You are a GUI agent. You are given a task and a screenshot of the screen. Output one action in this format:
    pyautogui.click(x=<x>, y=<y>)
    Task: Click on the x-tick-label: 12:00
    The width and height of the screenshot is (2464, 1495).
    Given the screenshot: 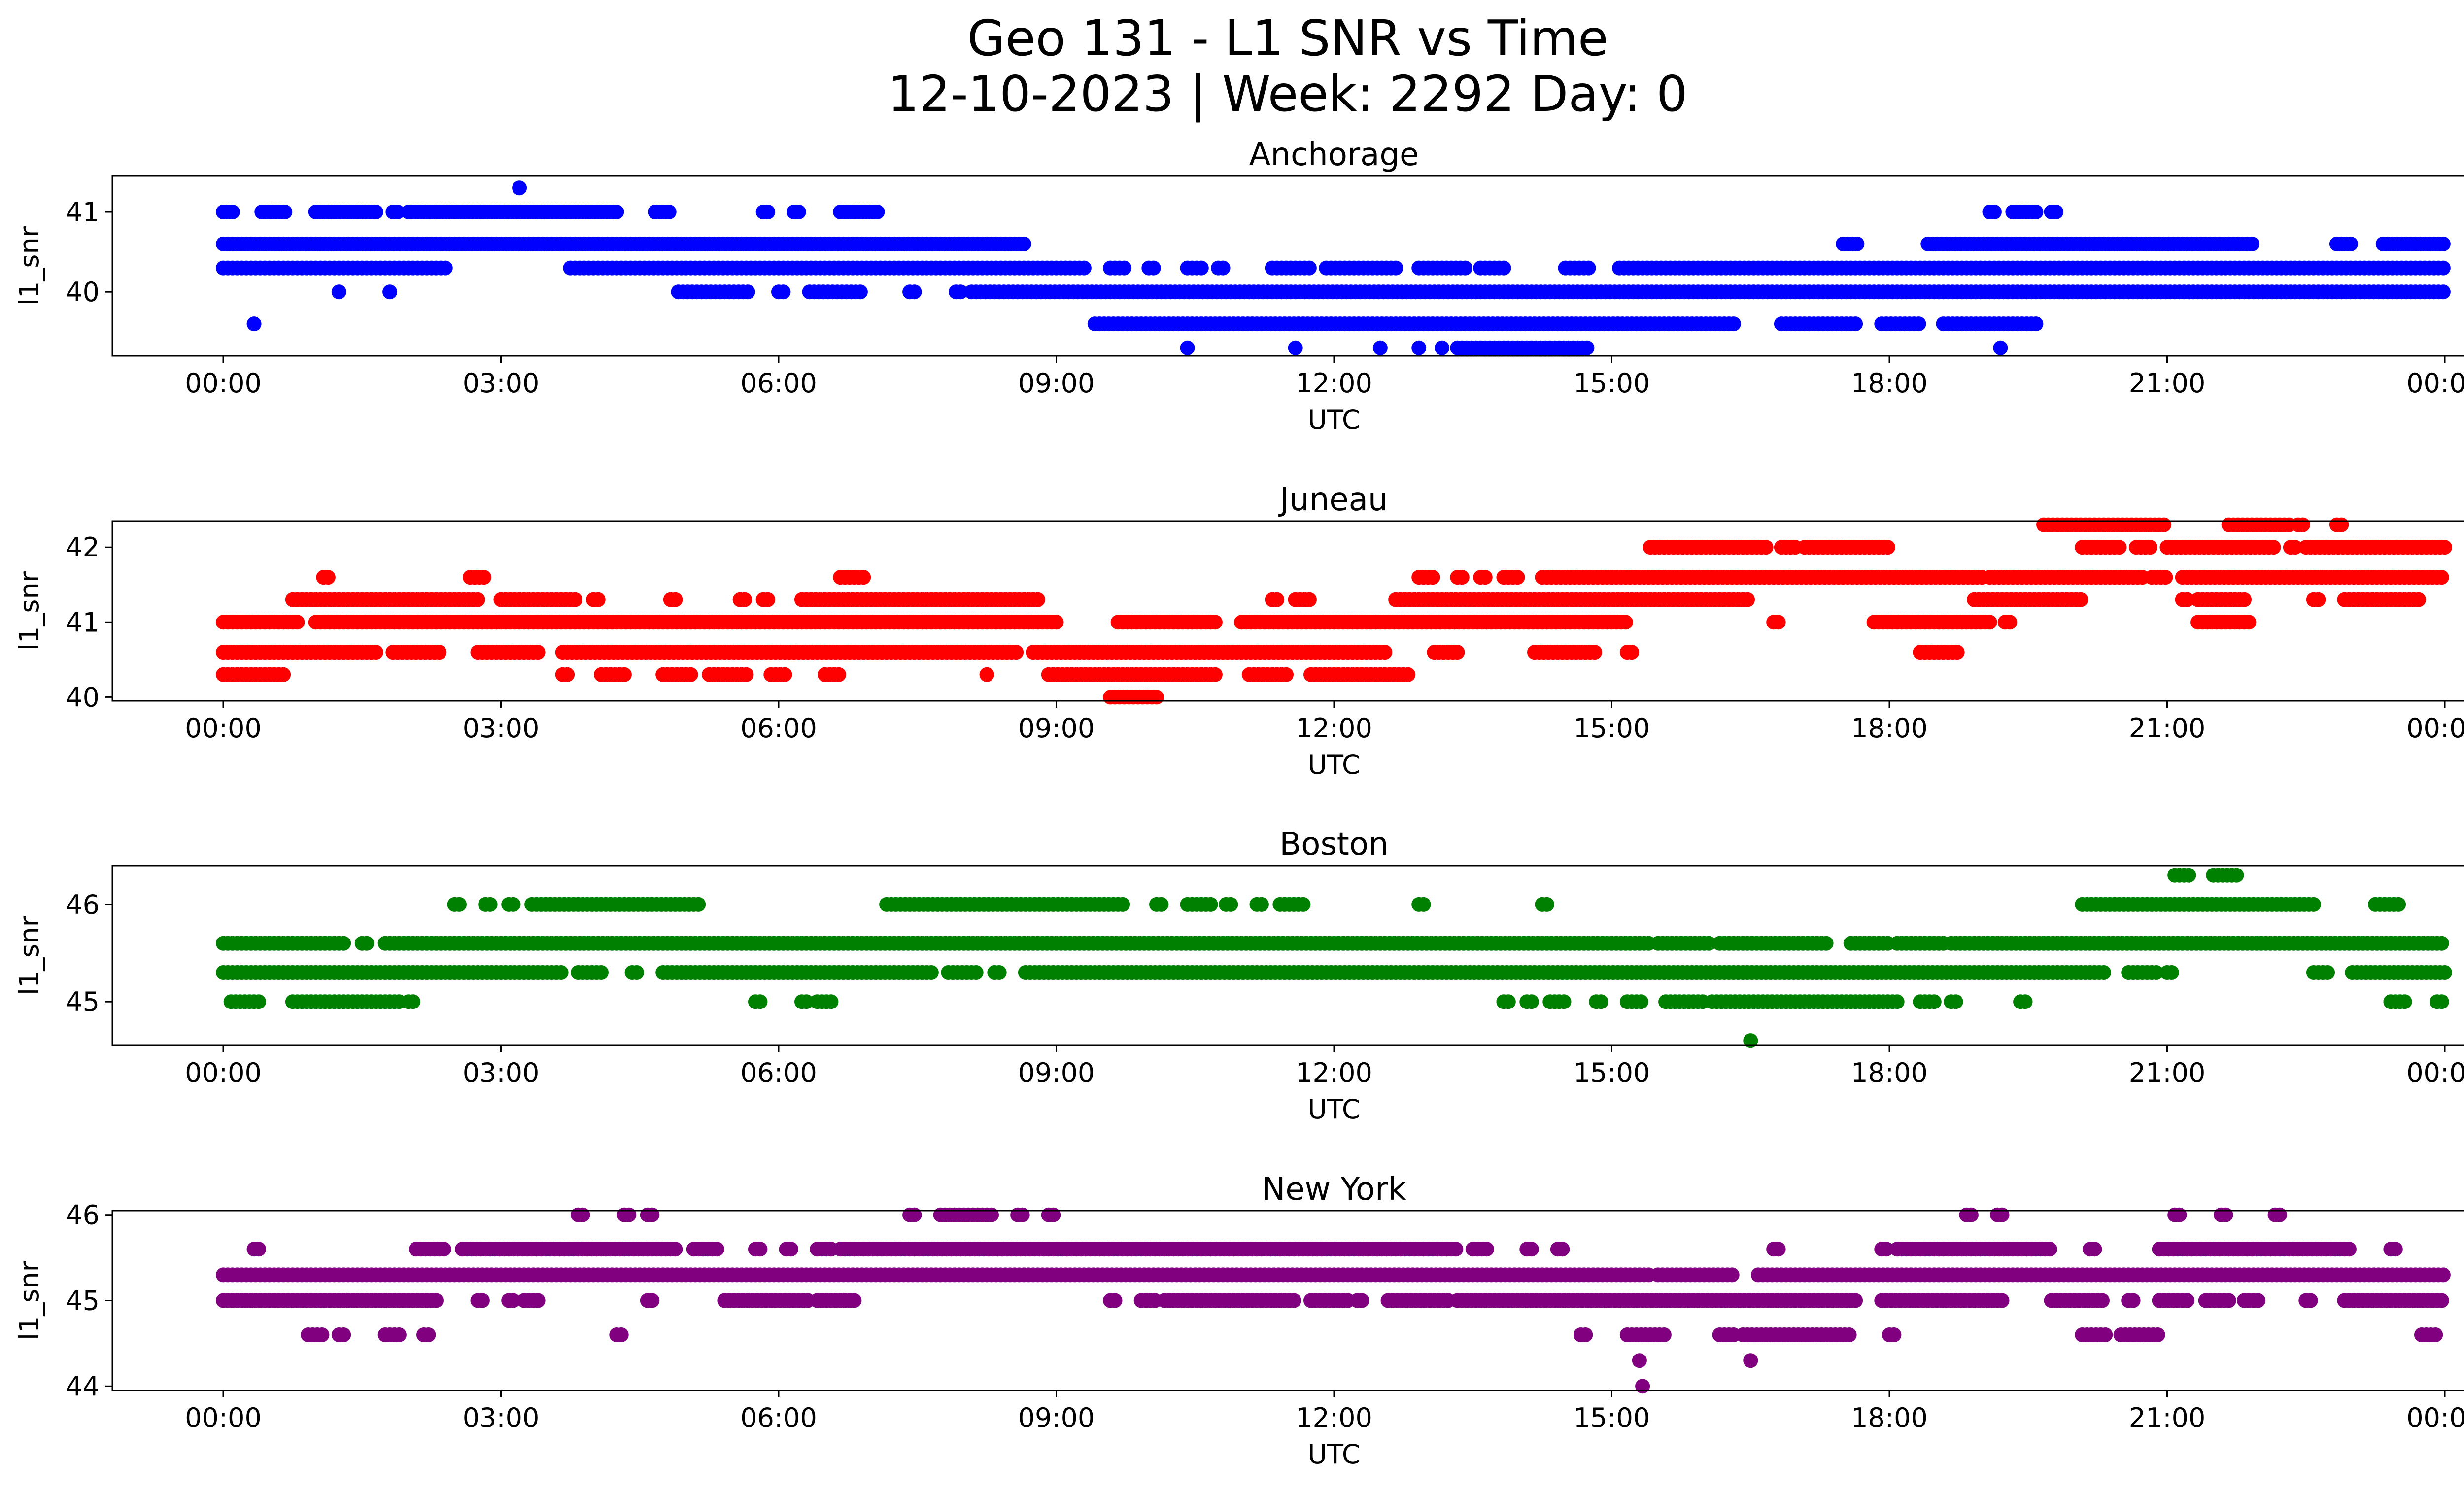 What is the action you would take?
    pyautogui.click(x=1334, y=383)
    